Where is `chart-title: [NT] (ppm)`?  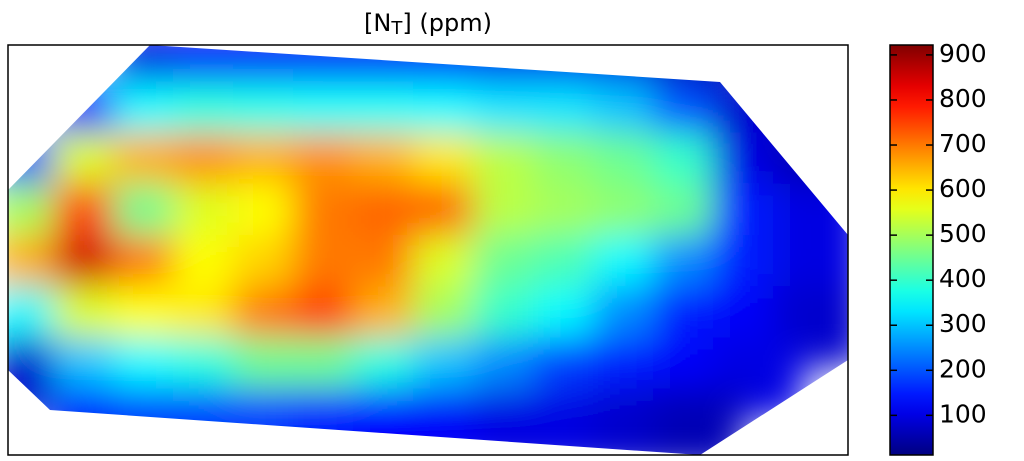 chart-title: [NT] (ppm) is located at coordinates (428, 24).